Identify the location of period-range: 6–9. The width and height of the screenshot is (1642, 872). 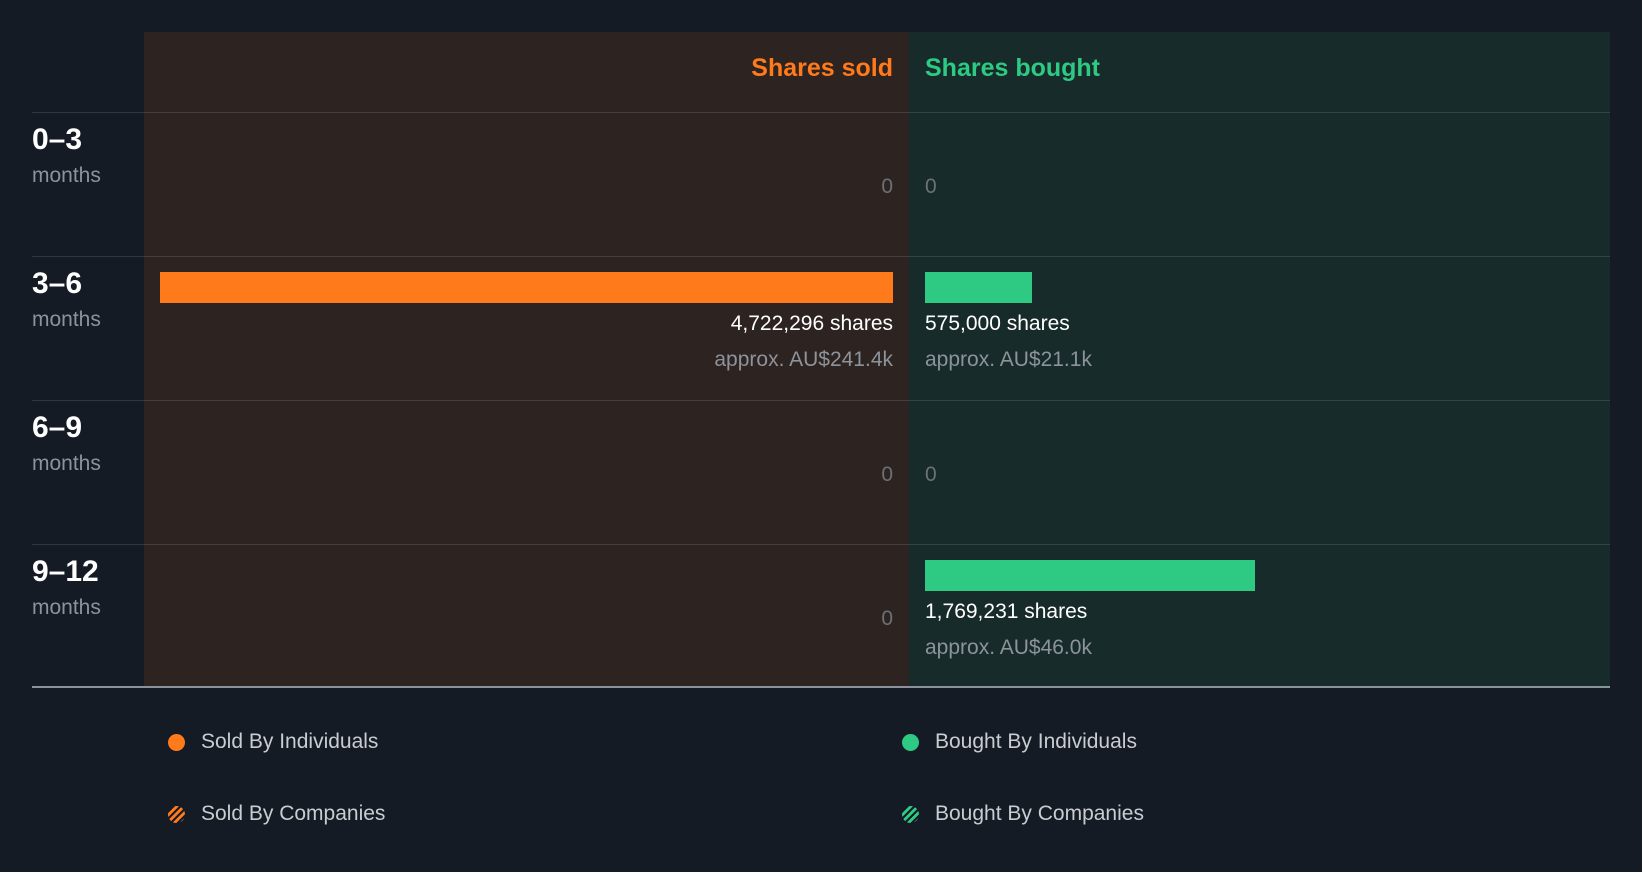
(57, 427).